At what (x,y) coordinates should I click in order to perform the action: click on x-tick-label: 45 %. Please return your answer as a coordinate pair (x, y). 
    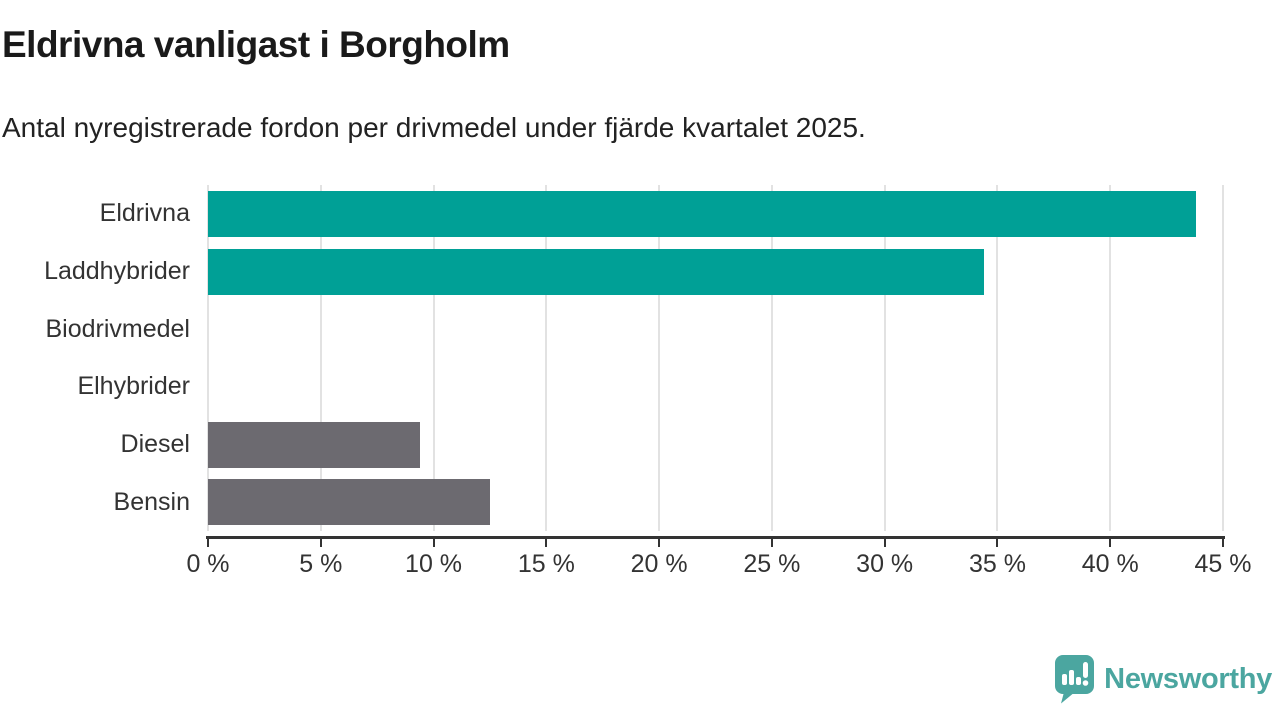
    Looking at the image, I should click on (1223, 564).